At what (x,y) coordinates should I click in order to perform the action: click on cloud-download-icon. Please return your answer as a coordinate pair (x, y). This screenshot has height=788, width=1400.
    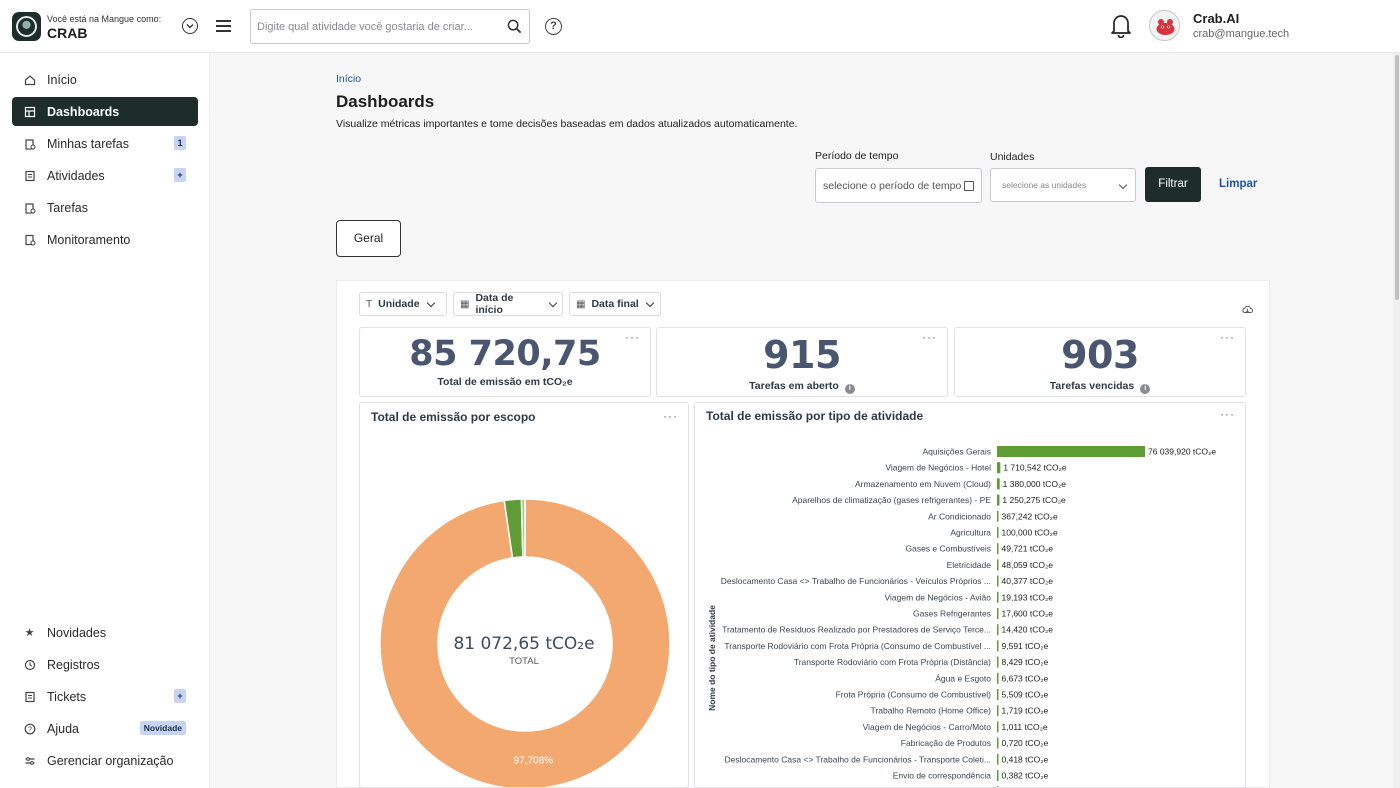
    Looking at the image, I should click on (1247, 309).